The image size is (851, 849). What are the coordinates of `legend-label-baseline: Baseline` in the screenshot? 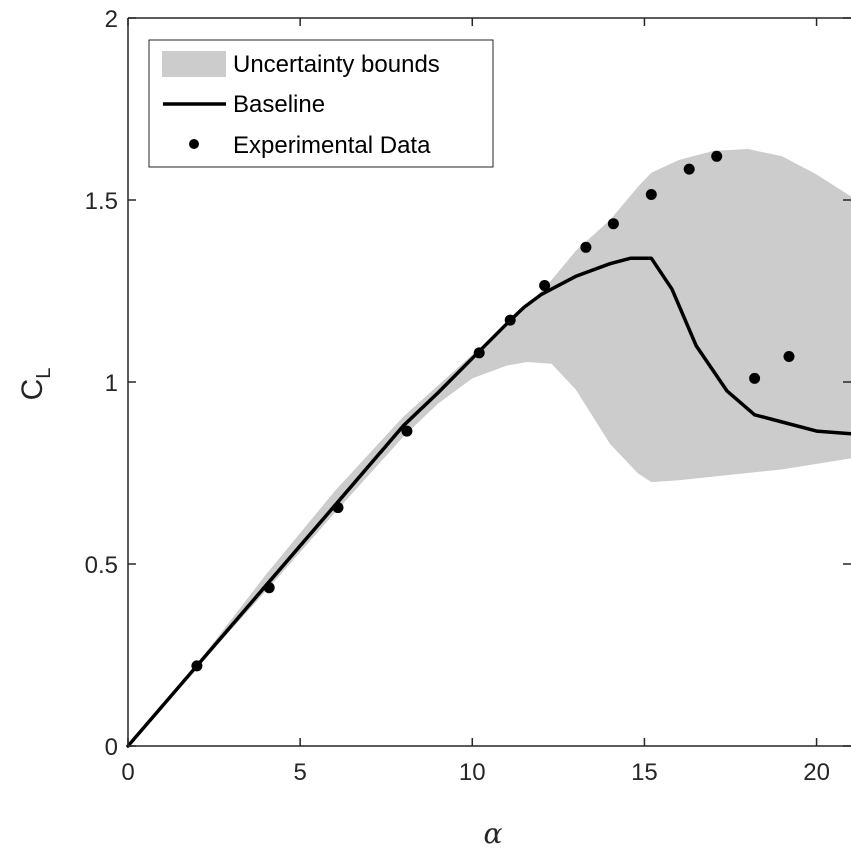 It's located at (279, 104).